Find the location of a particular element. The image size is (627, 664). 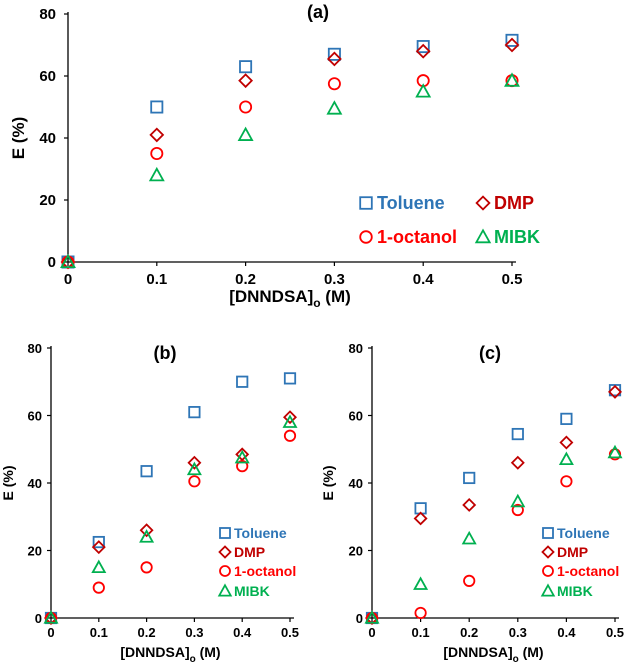

chart-title: (c) is located at coordinates (490, 353).